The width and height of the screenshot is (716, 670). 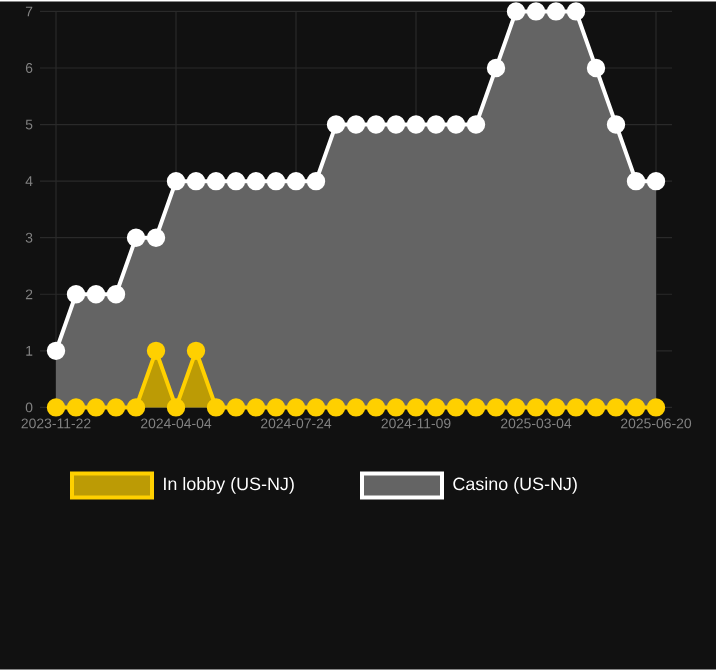 I want to click on legend-label: Casino (US-NJ), so click(x=515, y=486).